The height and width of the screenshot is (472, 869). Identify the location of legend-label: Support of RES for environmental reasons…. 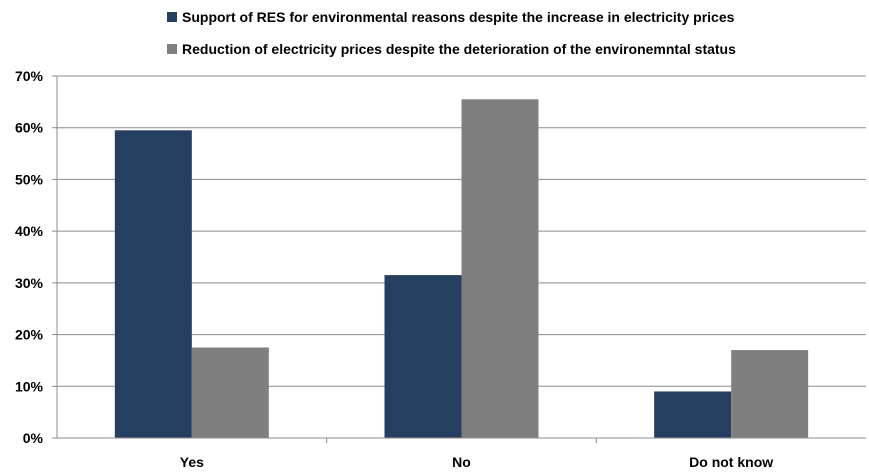
(458, 17).